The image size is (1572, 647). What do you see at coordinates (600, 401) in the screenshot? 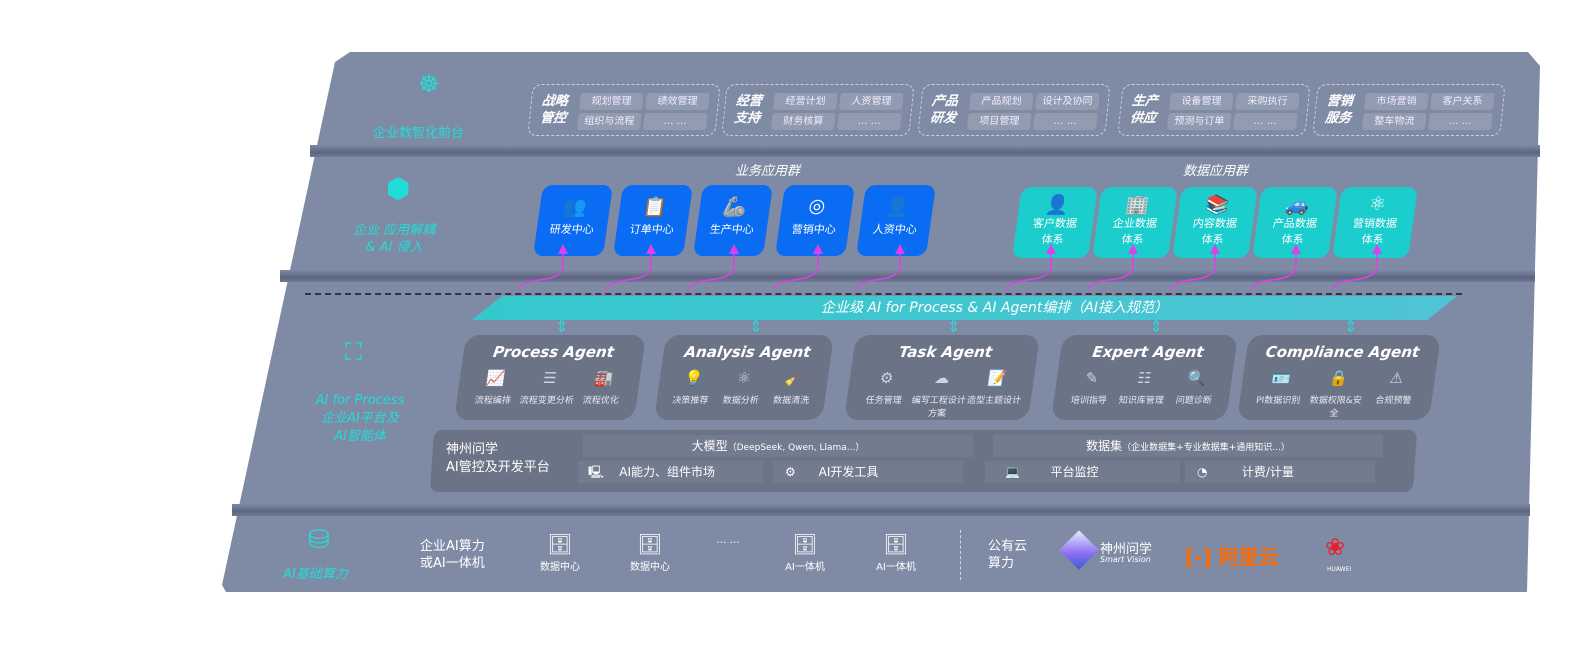
I see `capability-label: 流程优化` at bounding box center [600, 401].